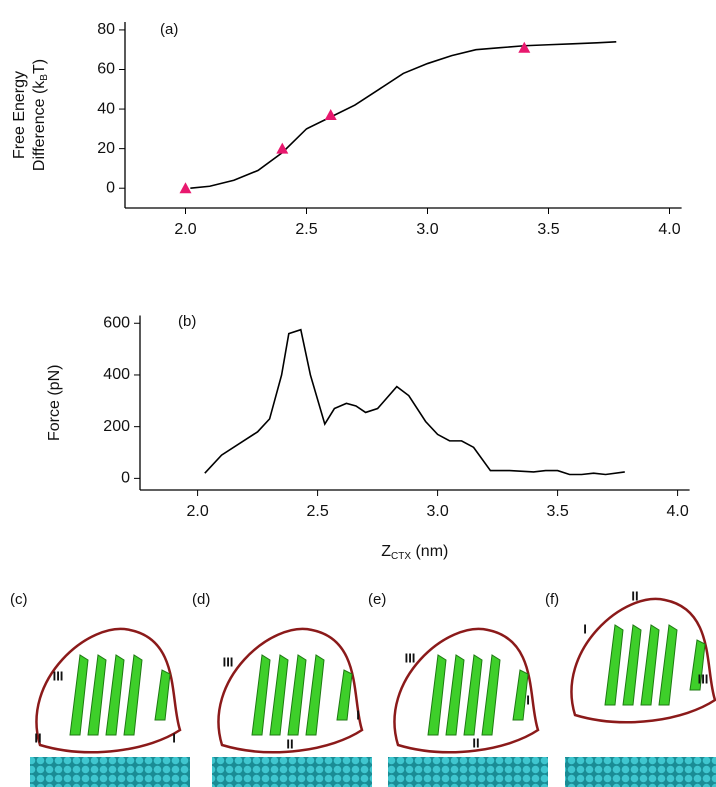 This screenshot has height=787, width=716. I want to click on panel-label: (f), so click(552, 599).